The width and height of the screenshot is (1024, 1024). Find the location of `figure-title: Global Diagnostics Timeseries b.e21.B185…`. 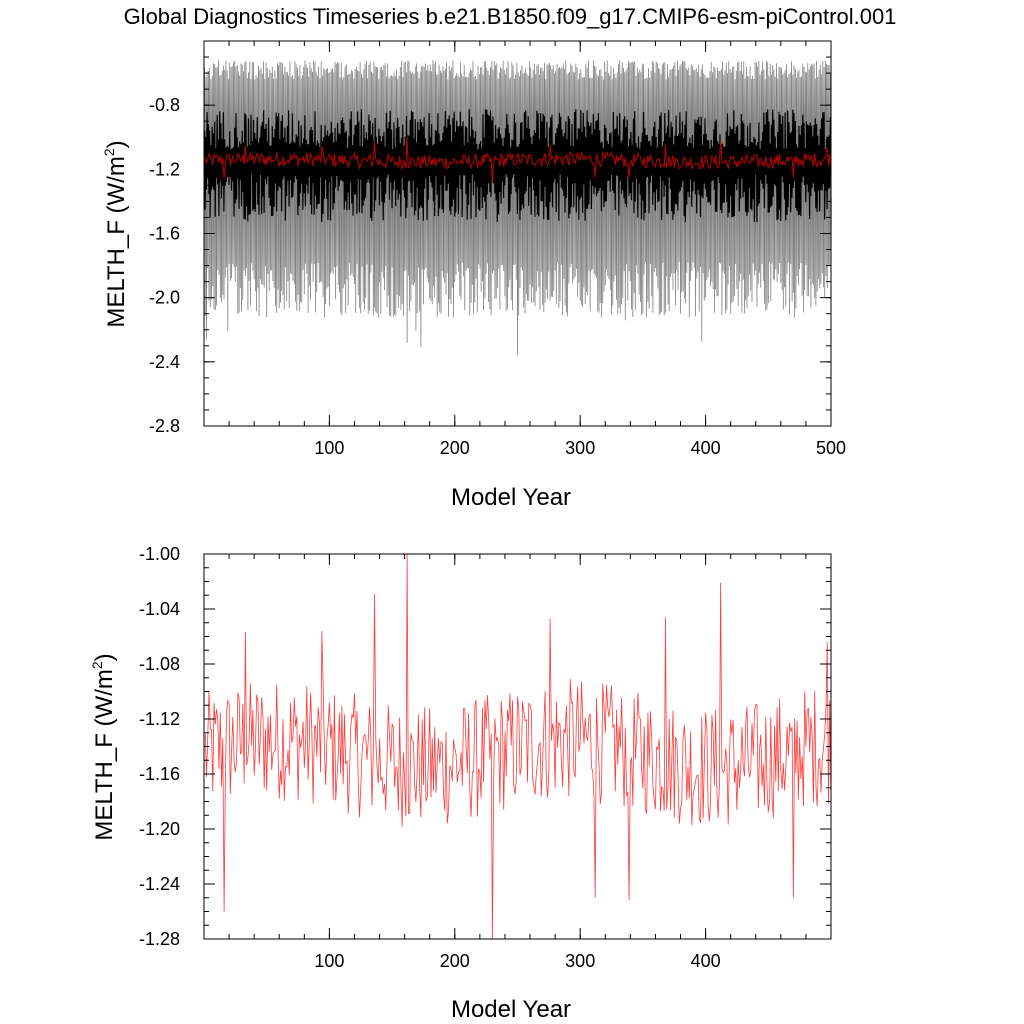

figure-title: Global Diagnostics Timeseries b.e21.B185… is located at coordinates (510, 16).